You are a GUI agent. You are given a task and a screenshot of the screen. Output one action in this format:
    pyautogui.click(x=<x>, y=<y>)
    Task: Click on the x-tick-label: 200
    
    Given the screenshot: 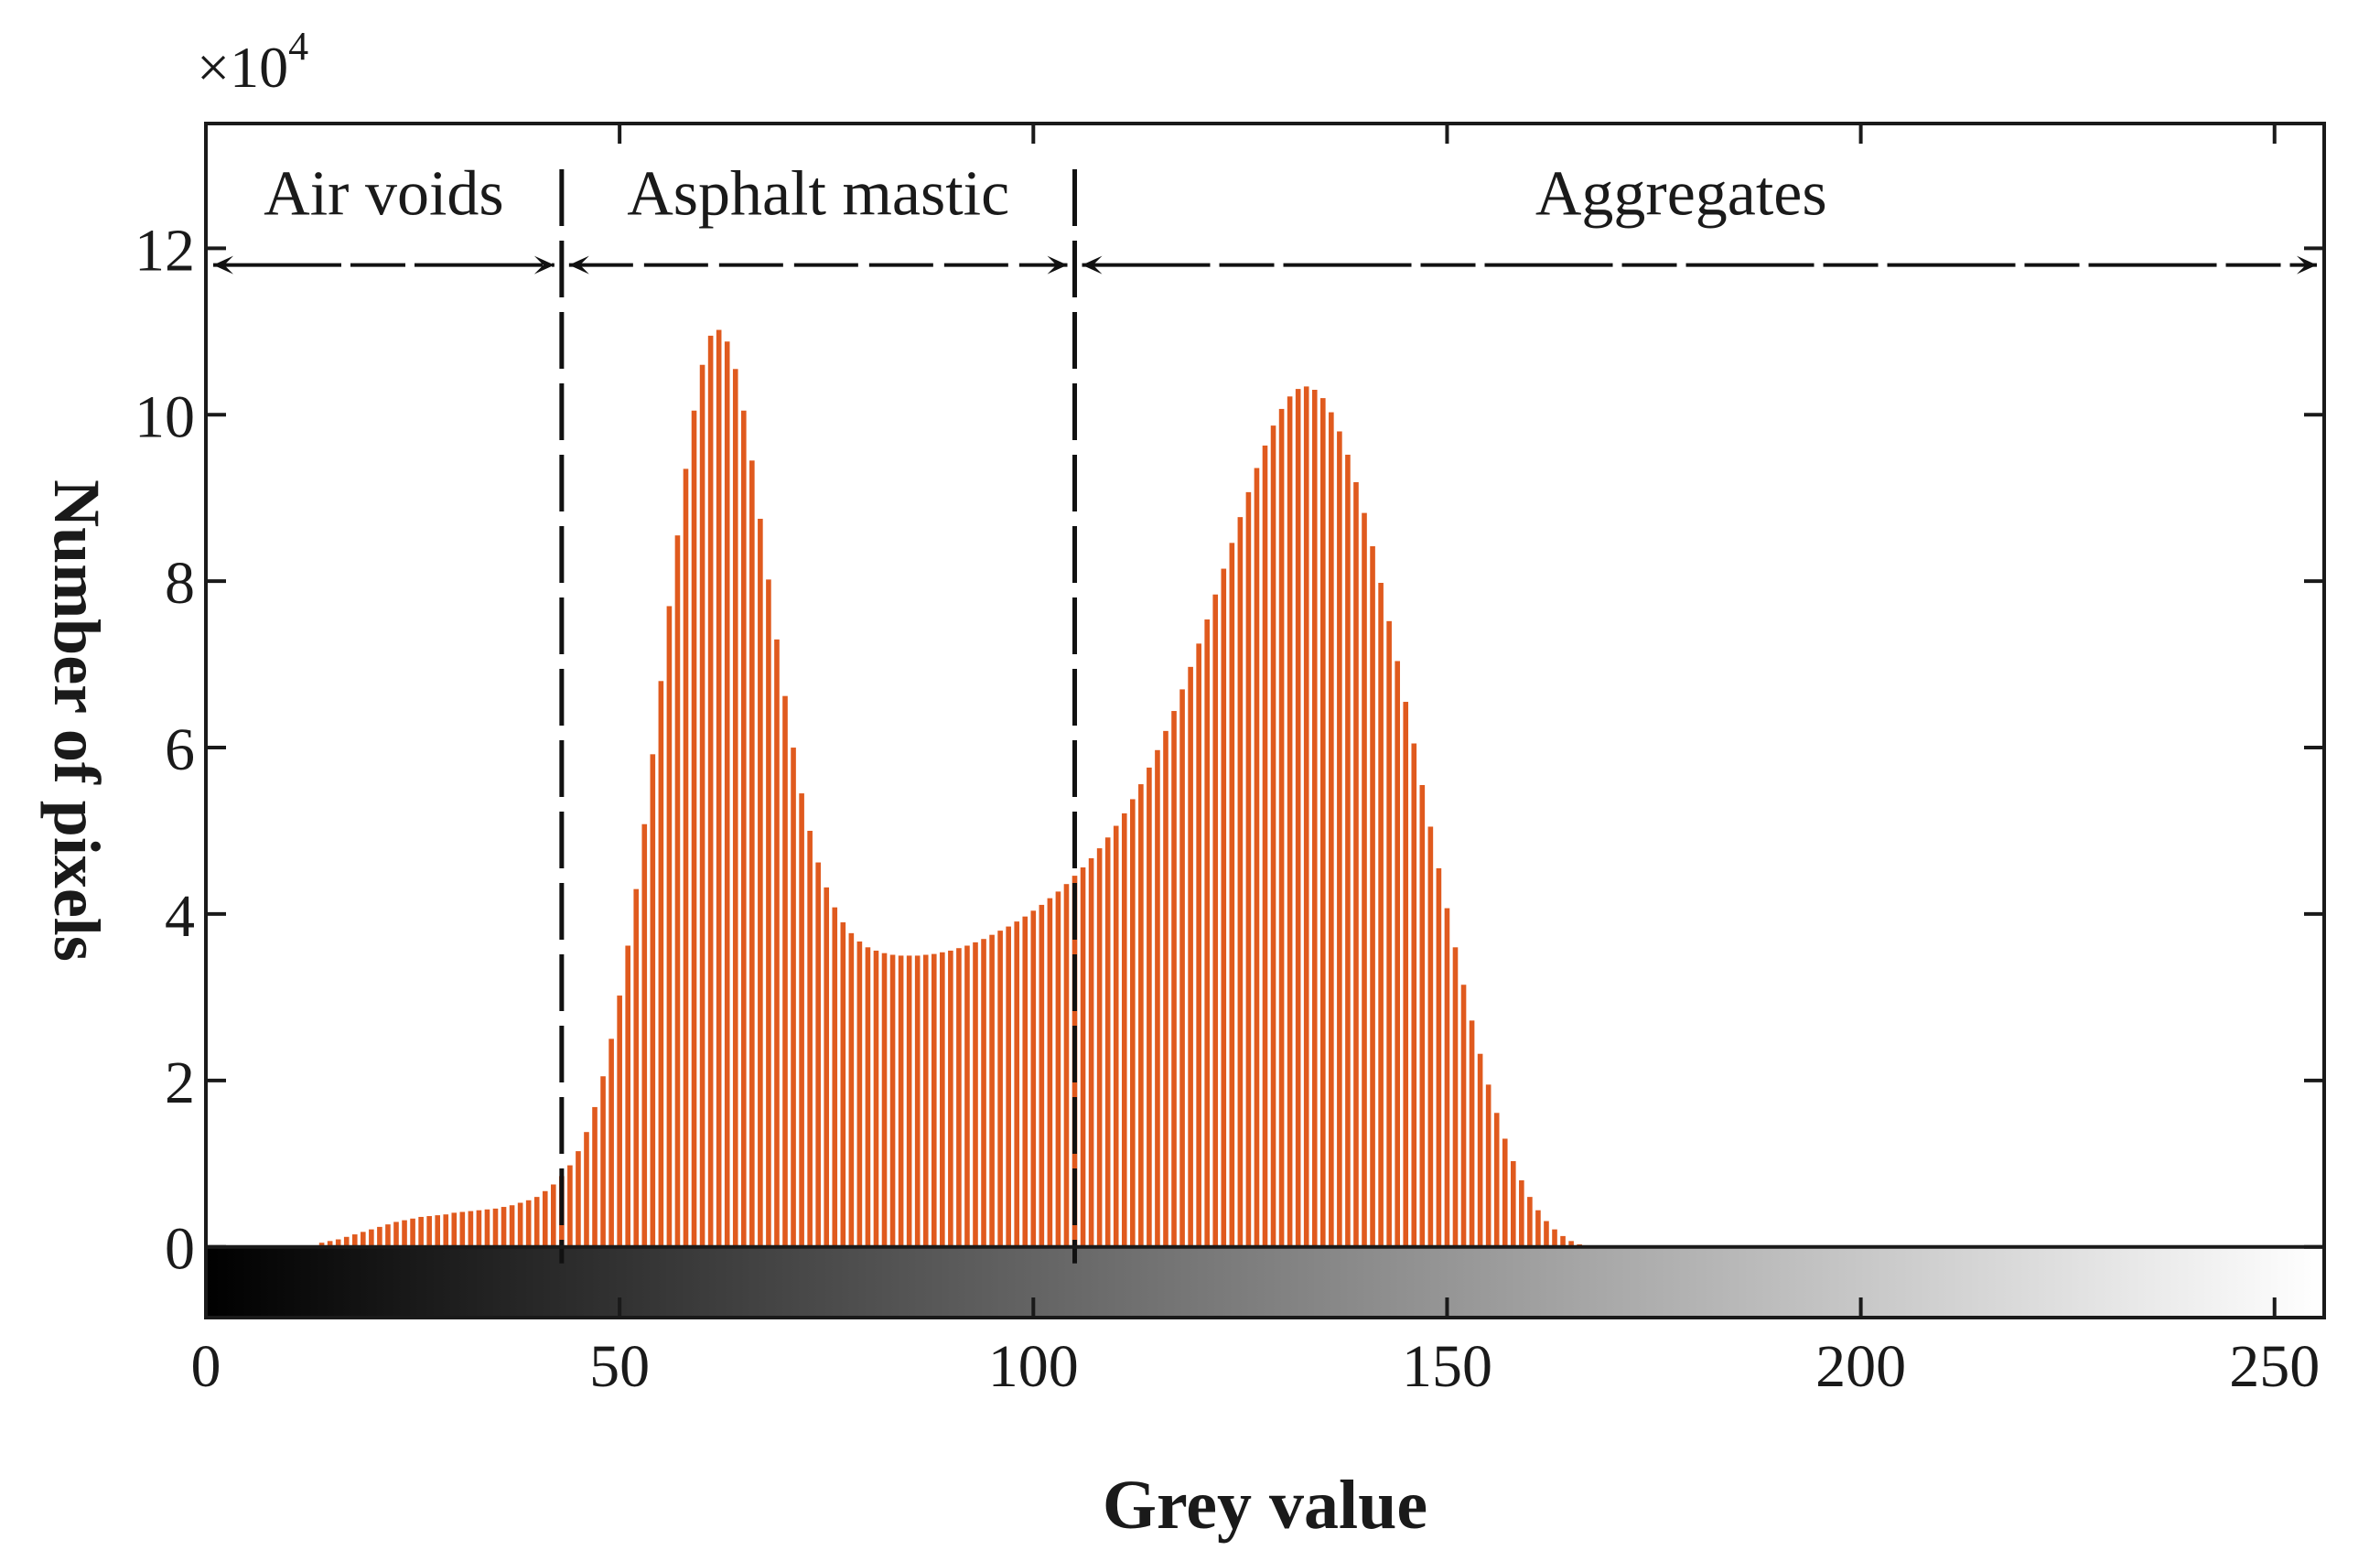 What is the action you would take?
    pyautogui.click(x=1860, y=1366)
    